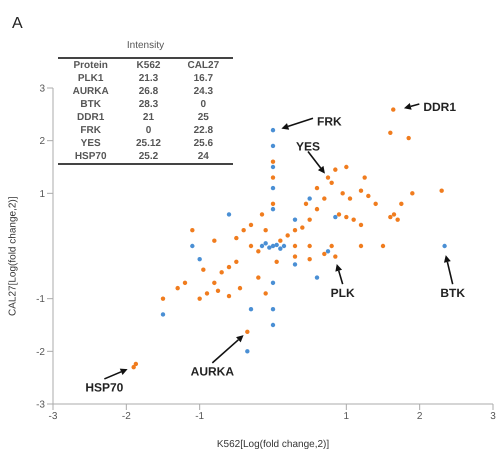 The width and height of the screenshot is (503, 449). I want to click on text: A, so click(17, 23).